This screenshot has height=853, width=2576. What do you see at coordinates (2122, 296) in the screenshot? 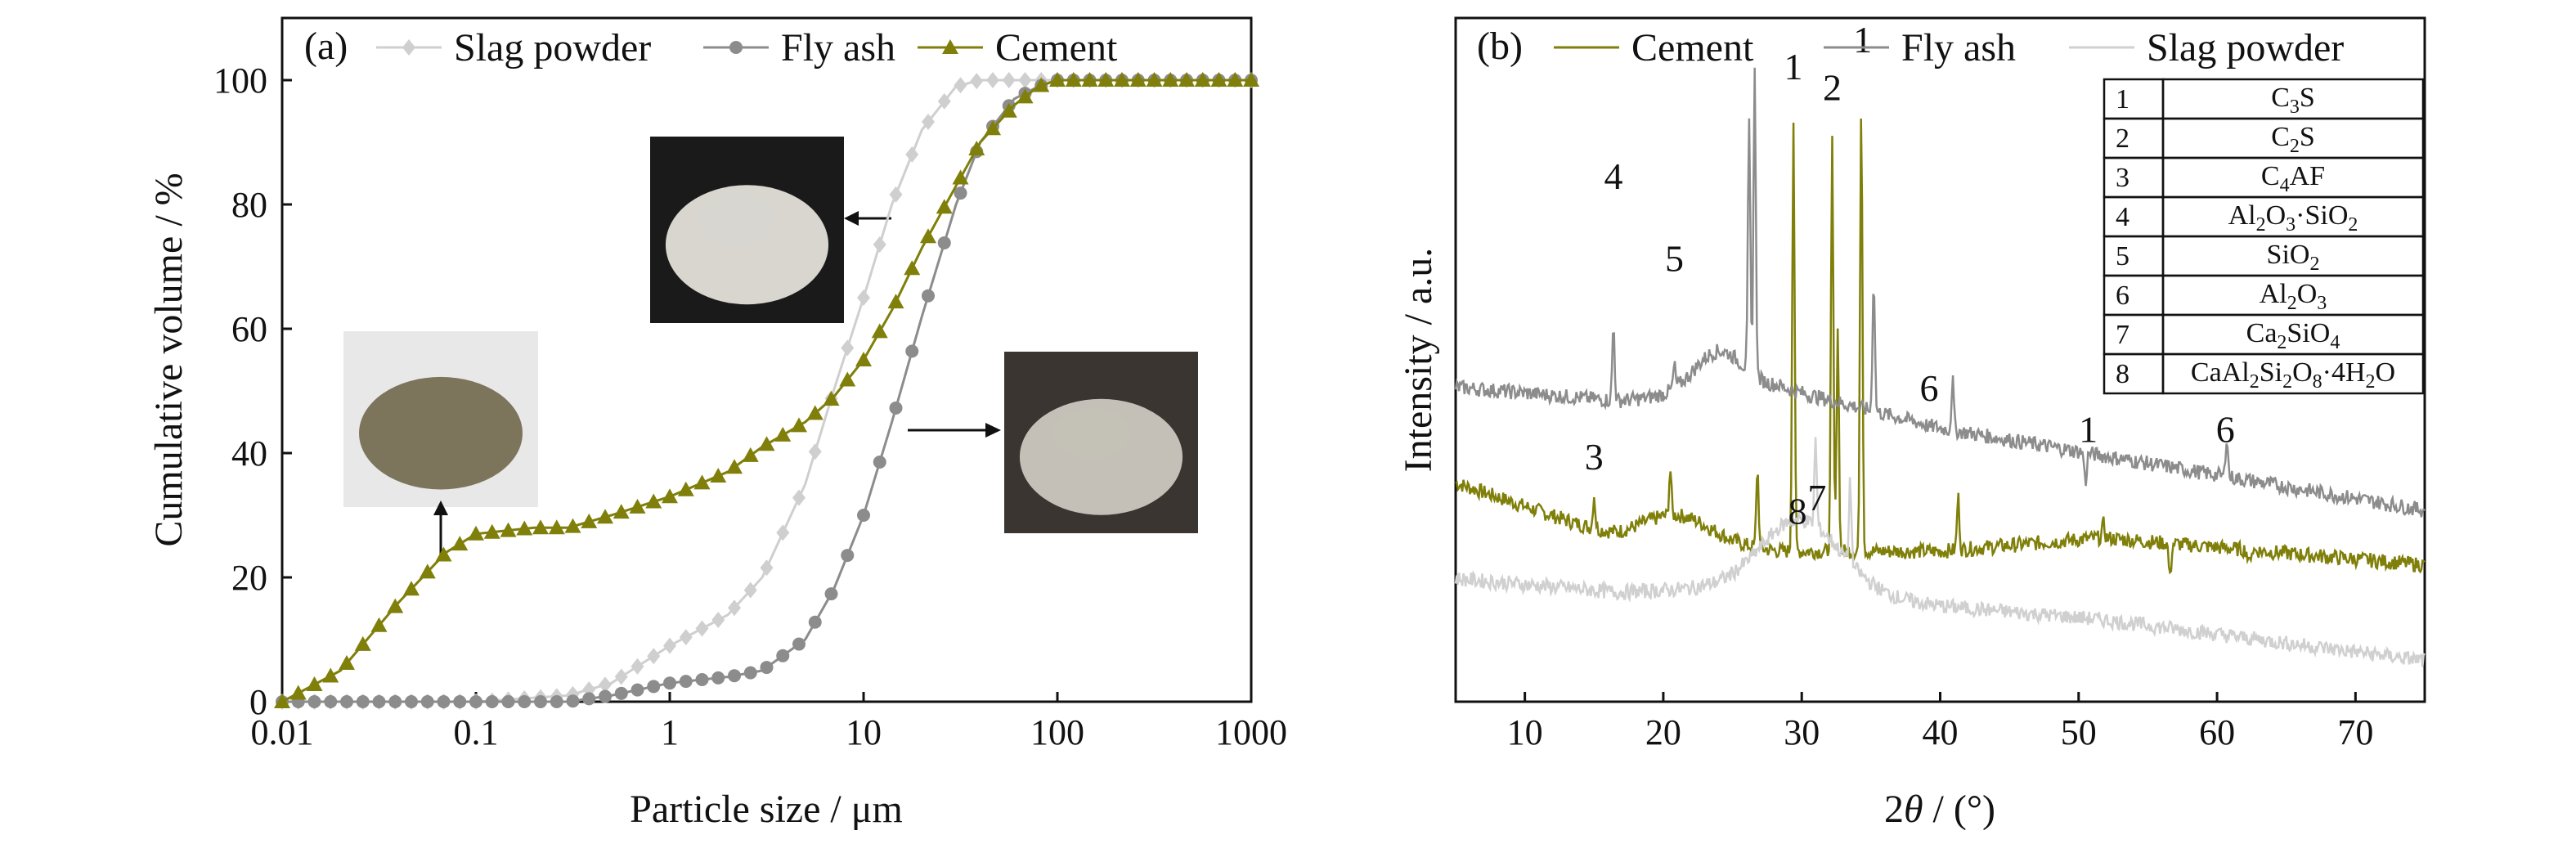
I see `phase-number: 6` at bounding box center [2122, 296].